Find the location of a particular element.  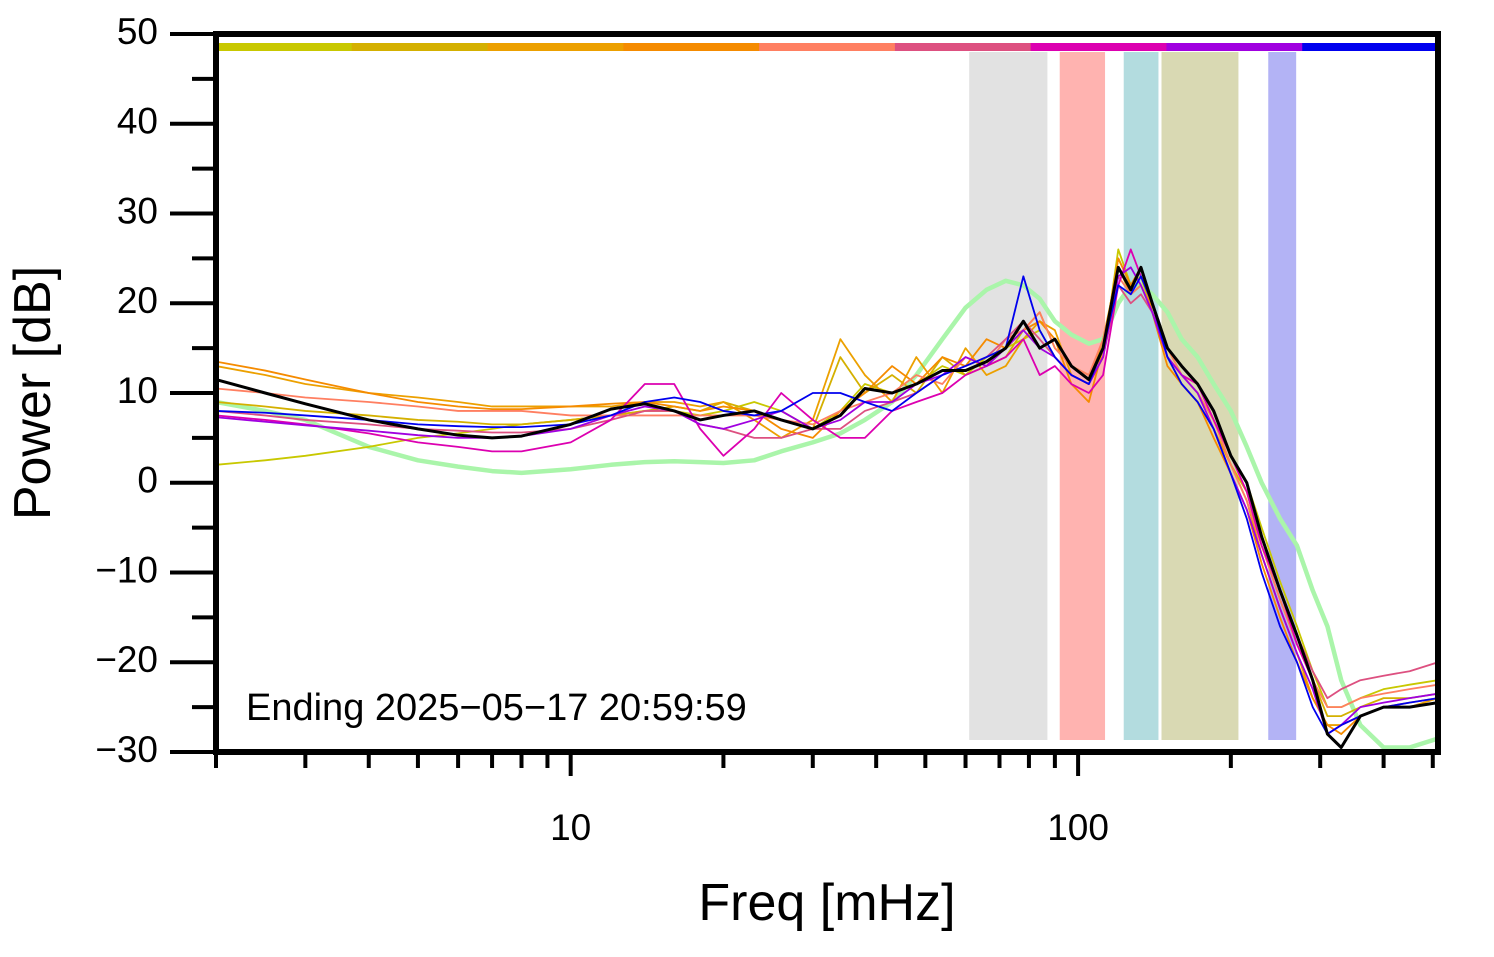

y-tick-label: 20 is located at coordinates (137, 300).